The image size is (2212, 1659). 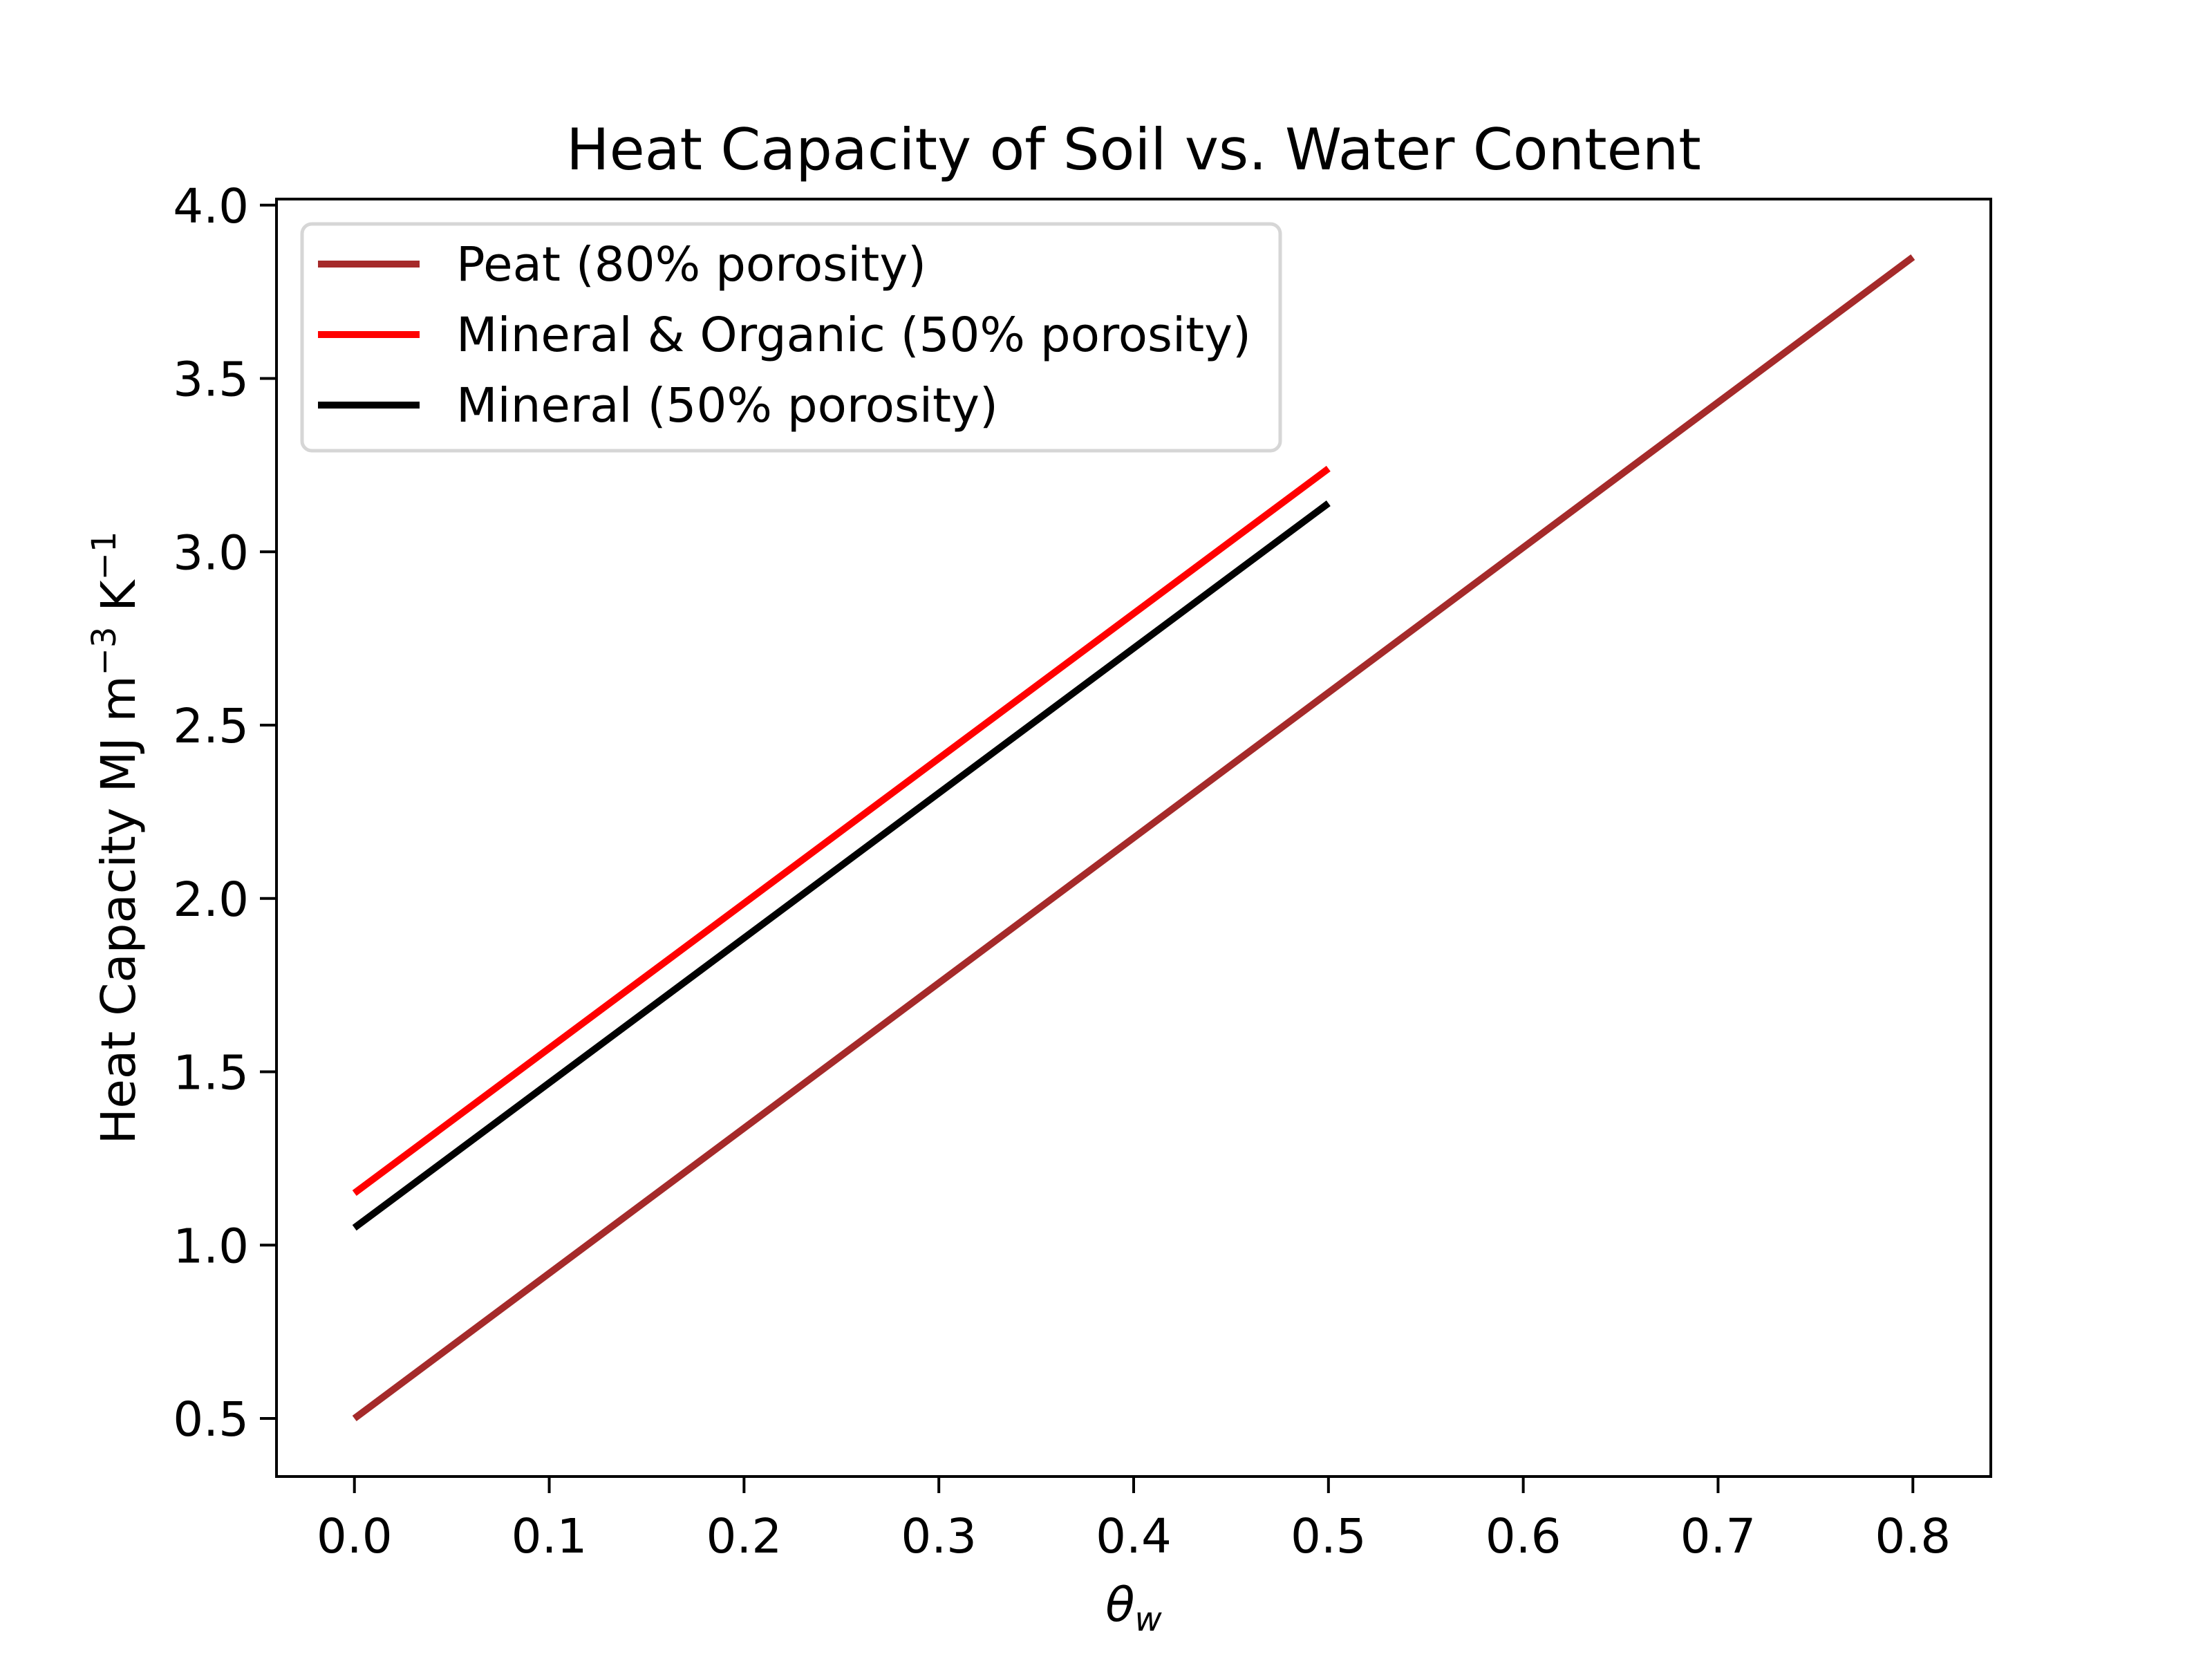 I want to click on y-label-main: Heat Capacity MJ m, so click(x=119, y=910).